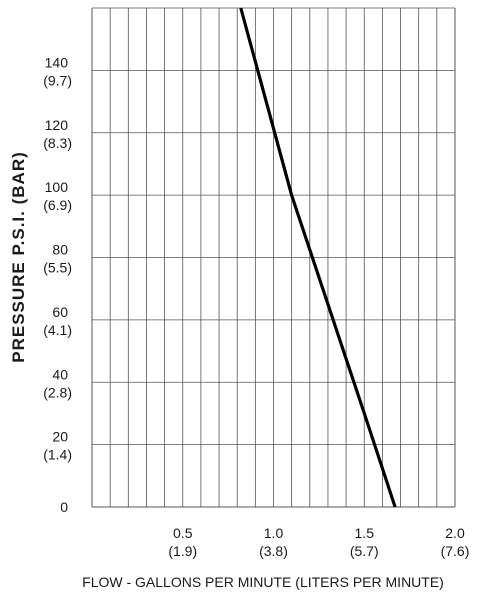 This screenshot has height=600, width=483. What do you see at coordinates (455, 551) in the screenshot?
I see `x-tick-sublabel: (7.6)` at bounding box center [455, 551].